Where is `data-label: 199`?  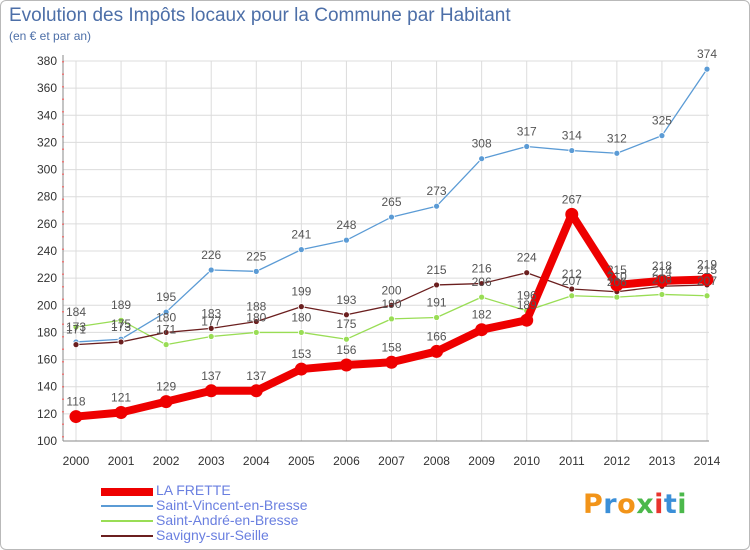
data-label: 199 is located at coordinates (301, 292).